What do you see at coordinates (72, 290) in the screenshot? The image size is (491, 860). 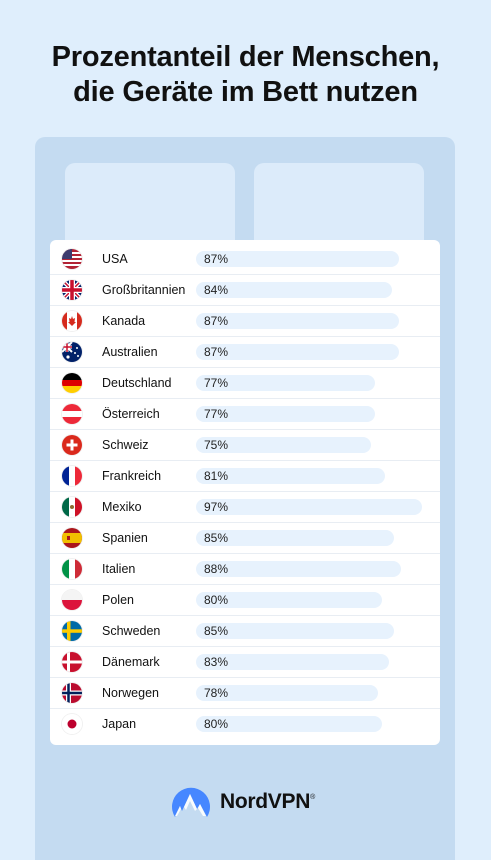 I see `uk-flag-icon` at bounding box center [72, 290].